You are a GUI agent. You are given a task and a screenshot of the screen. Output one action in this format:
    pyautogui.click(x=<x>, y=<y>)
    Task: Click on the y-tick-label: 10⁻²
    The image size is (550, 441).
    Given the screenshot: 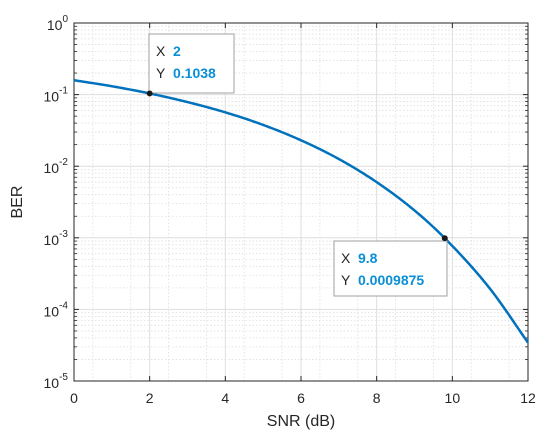 What is the action you would take?
    pyautogui.click(x=56, y=166)
    